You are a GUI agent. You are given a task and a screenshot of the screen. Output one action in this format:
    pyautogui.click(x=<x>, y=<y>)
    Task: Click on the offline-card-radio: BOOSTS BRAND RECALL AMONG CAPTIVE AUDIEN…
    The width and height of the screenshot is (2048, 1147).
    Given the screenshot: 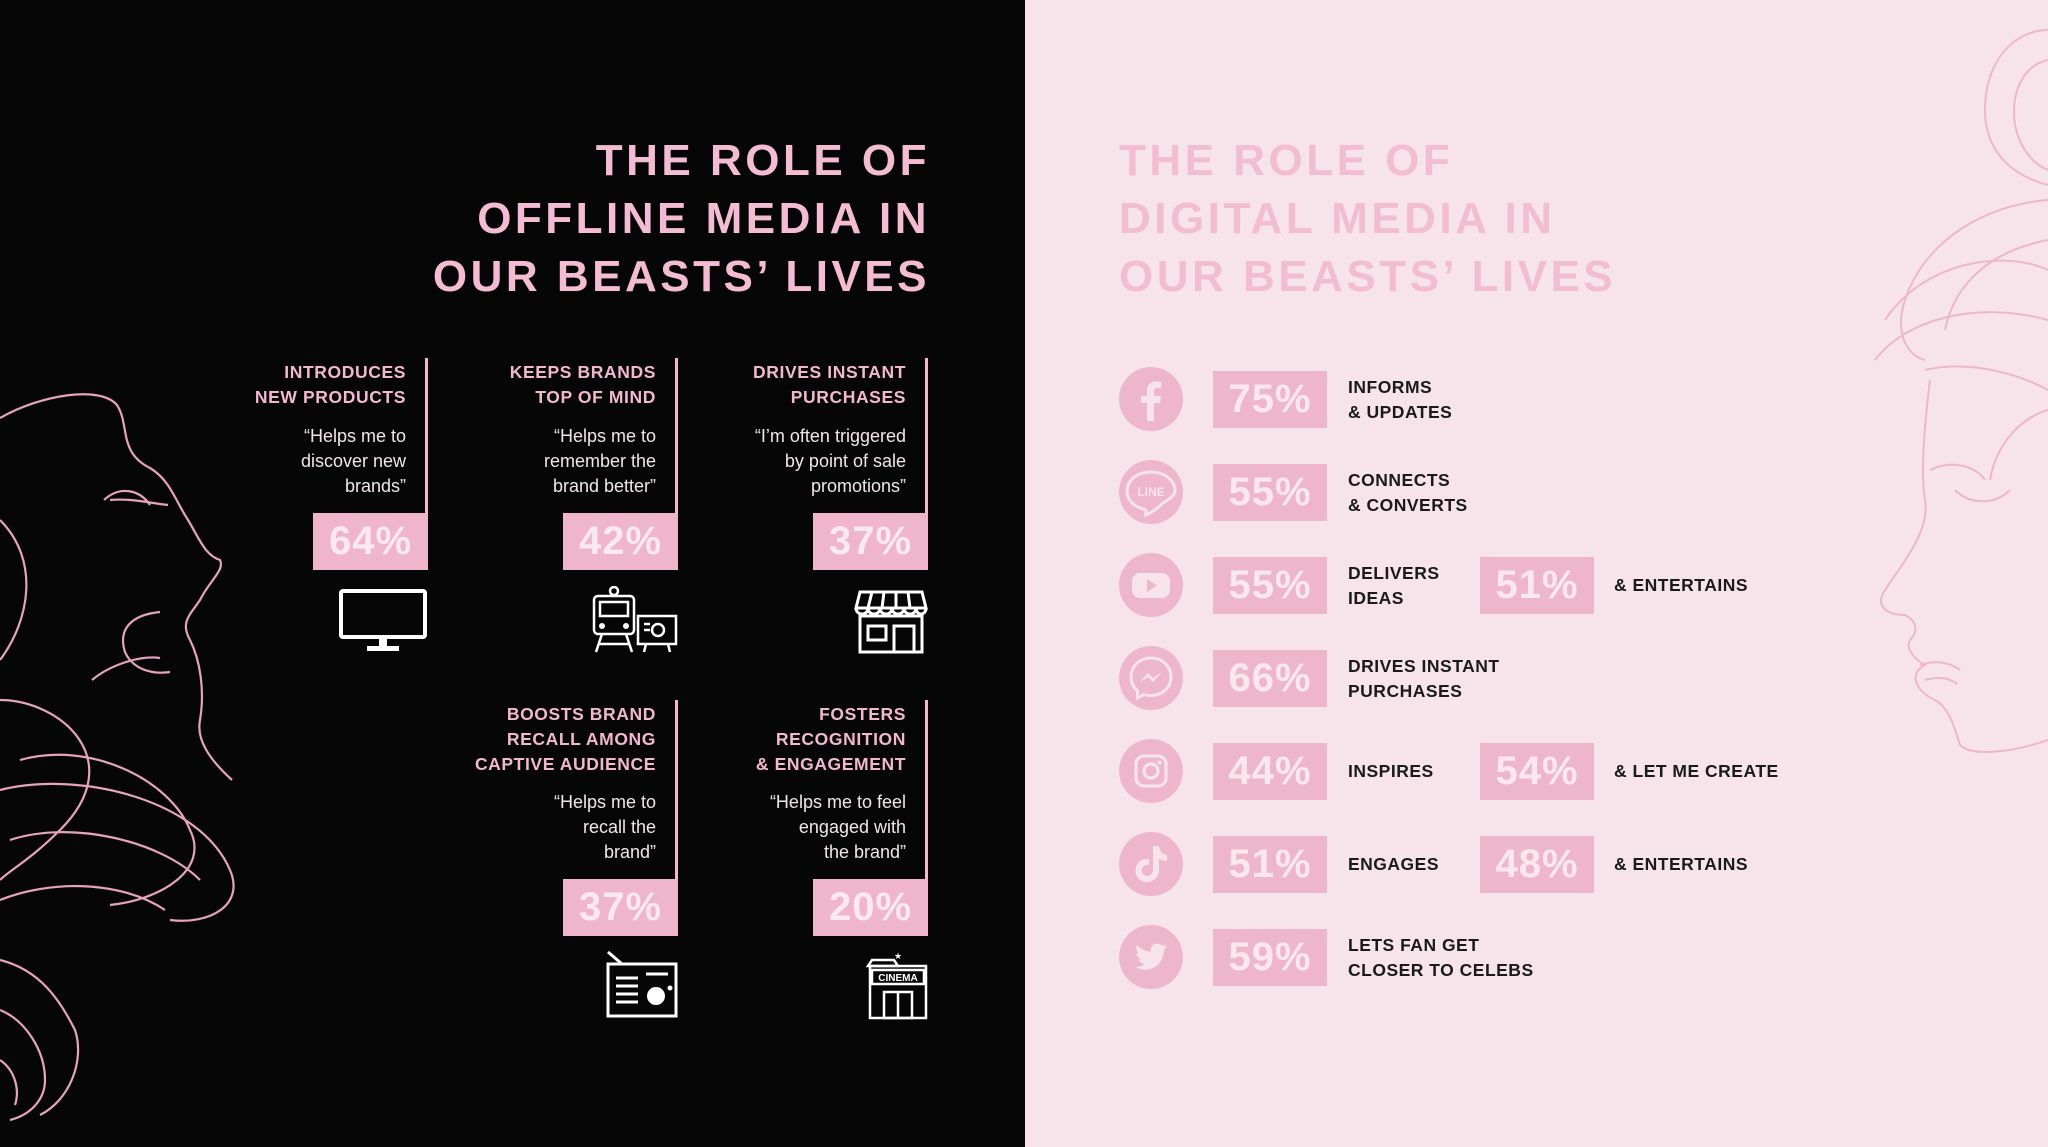 What is the action you would take?
    pyautogui.click(x=553, y=859)
    